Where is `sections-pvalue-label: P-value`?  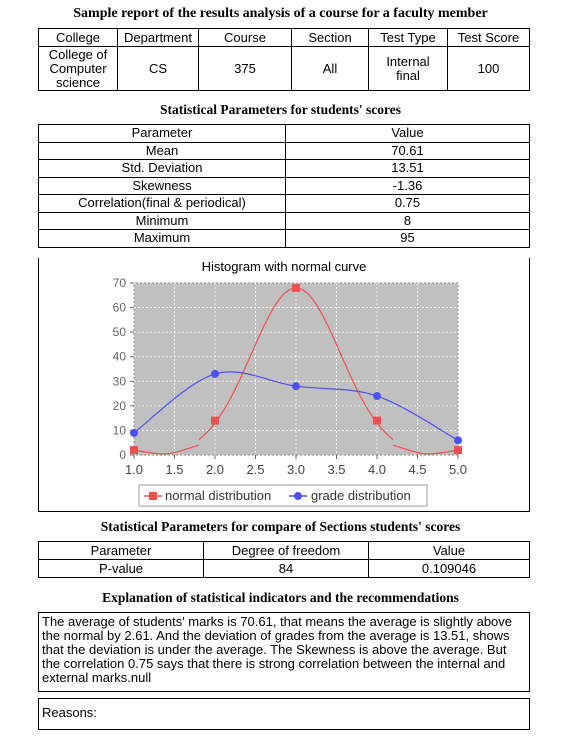 sections-pvalue-label: P-value is located at coordinates (121, 568).